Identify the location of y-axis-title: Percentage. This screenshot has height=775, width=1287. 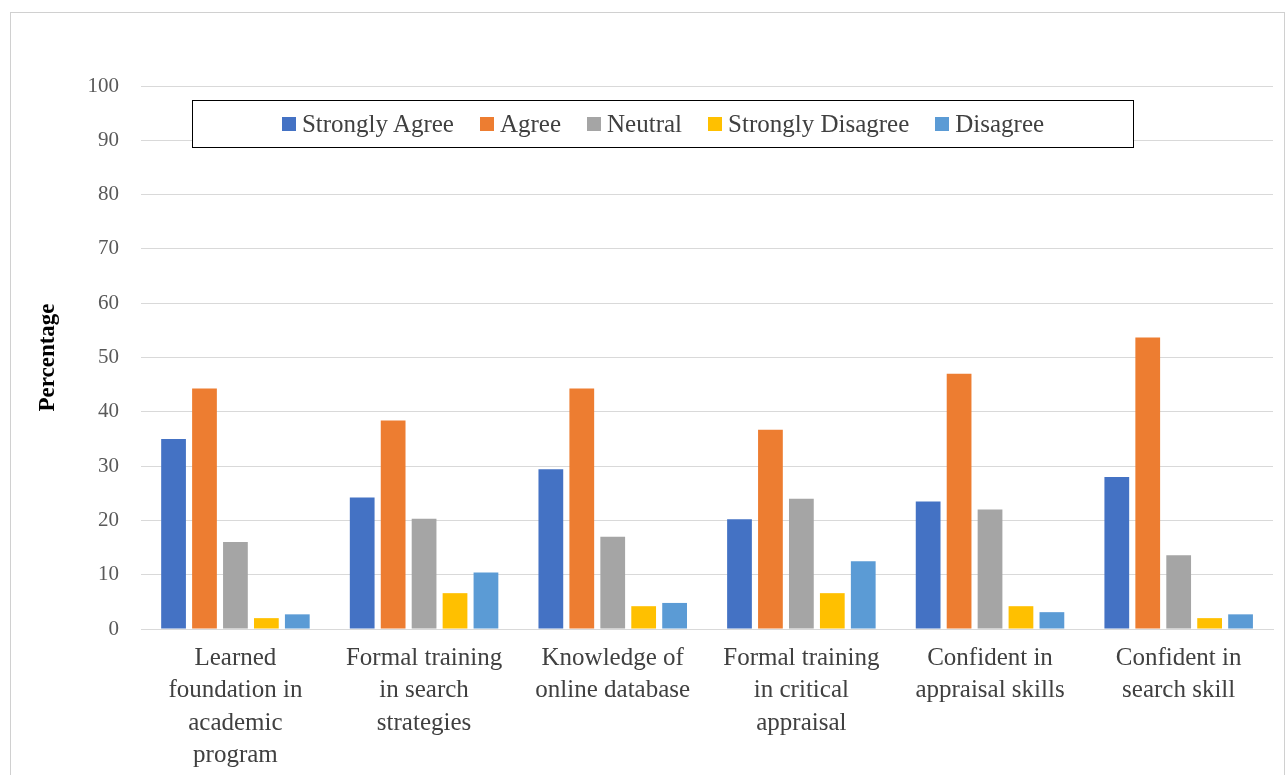
(46, 357).